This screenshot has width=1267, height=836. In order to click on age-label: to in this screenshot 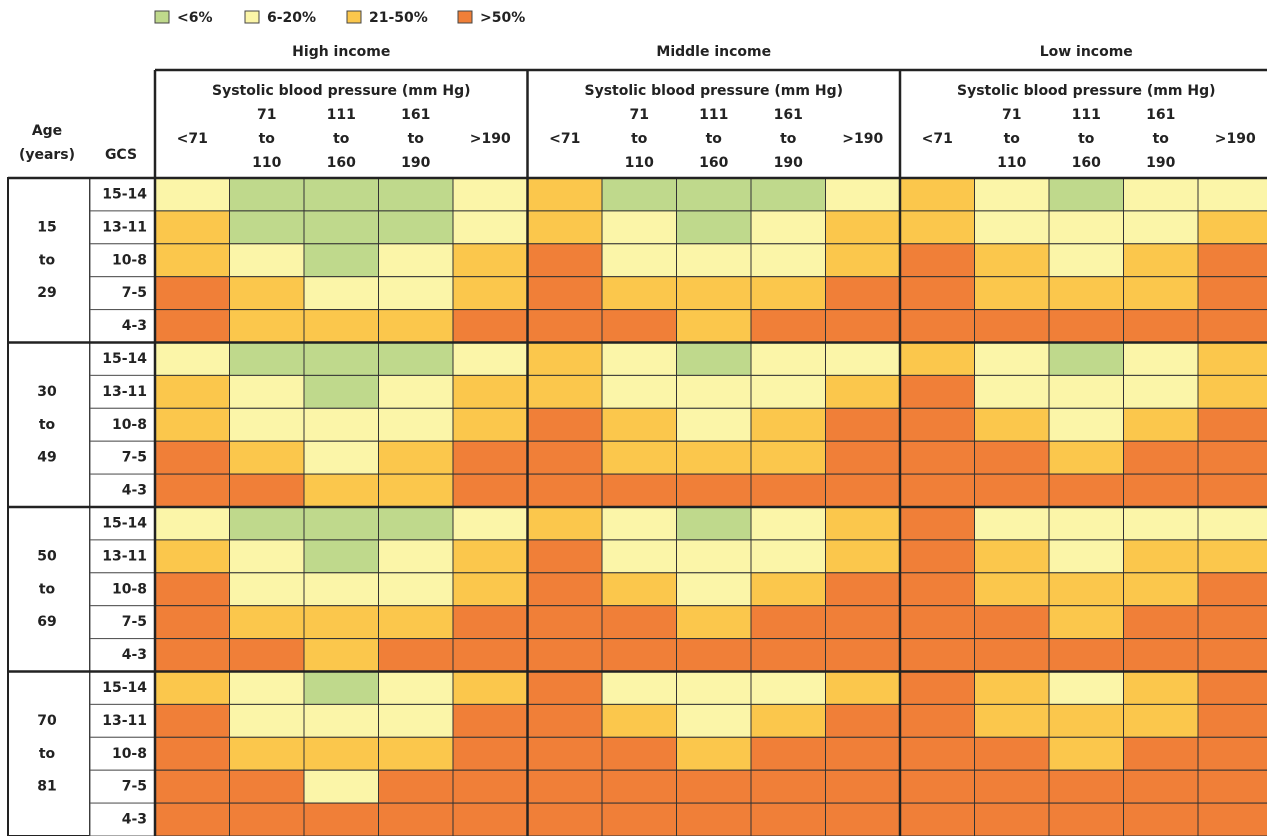, I will do `click(47, 425)`.